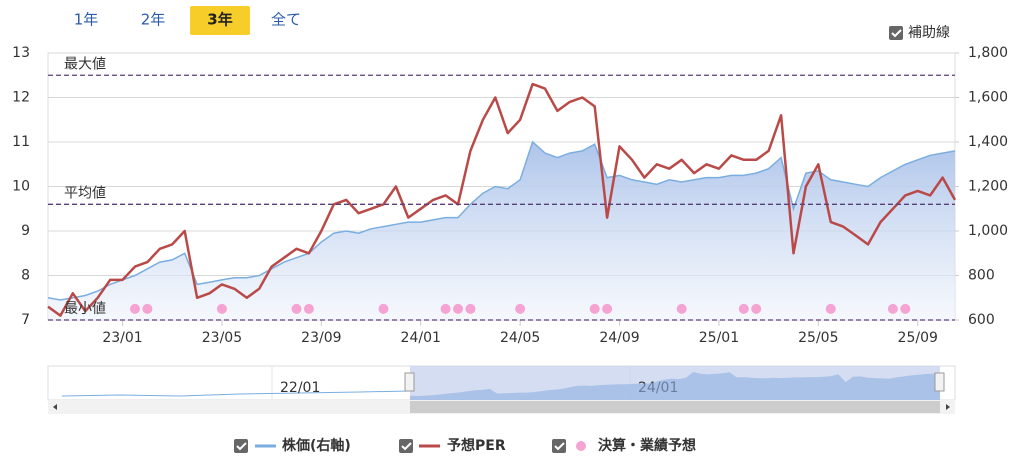  I want to click on y-tick-label: 7, so click(25, 320).